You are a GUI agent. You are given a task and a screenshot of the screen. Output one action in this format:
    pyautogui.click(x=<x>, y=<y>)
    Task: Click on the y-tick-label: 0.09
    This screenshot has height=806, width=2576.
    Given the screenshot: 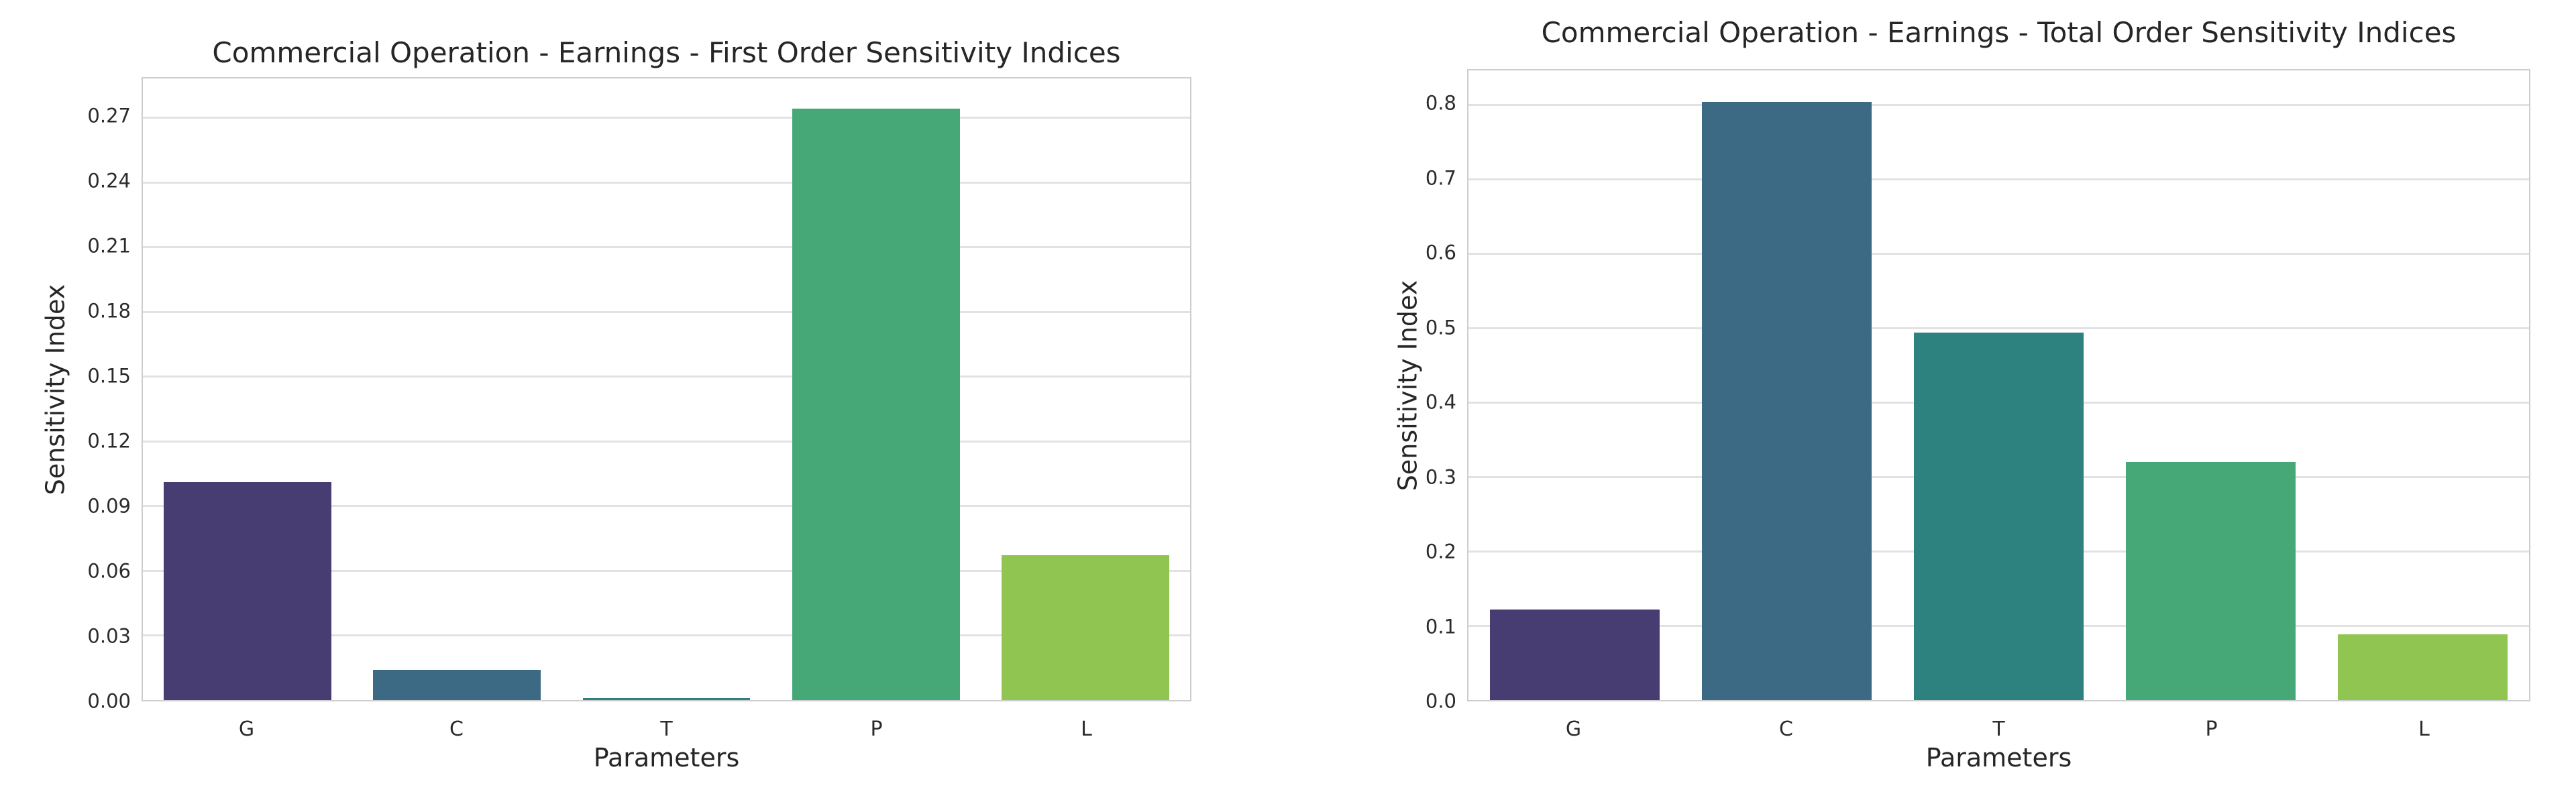 What is the action you would take?
    pyautogui.click(x=109, y=506)
    